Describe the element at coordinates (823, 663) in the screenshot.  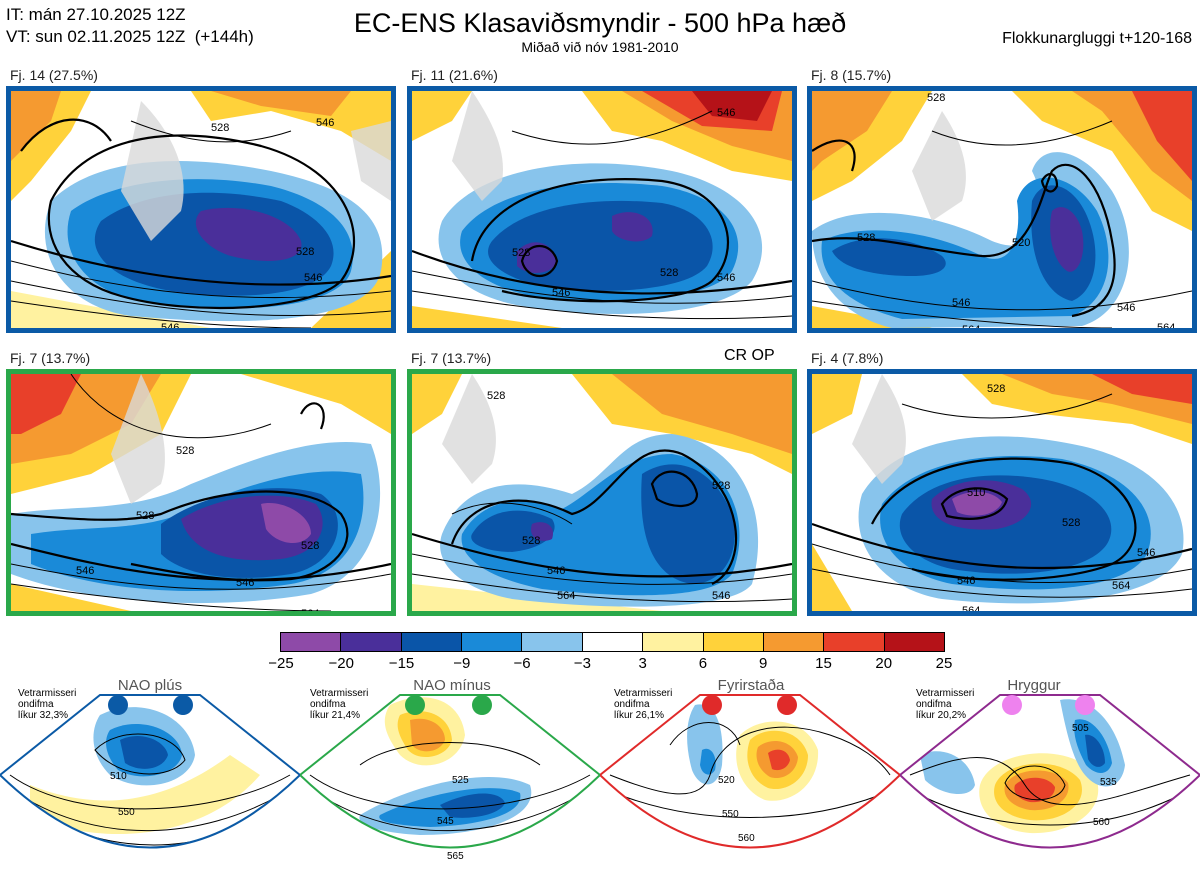
I see `colorbar-tick-label: 15` at that location.